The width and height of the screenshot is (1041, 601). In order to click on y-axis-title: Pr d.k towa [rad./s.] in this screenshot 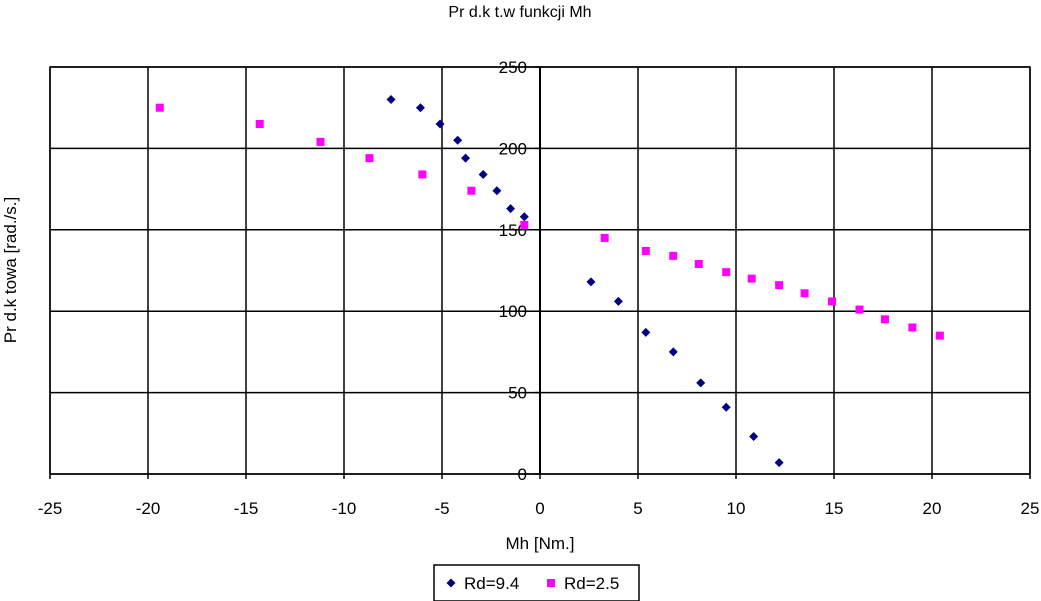, I will do `click(10, 270)`.